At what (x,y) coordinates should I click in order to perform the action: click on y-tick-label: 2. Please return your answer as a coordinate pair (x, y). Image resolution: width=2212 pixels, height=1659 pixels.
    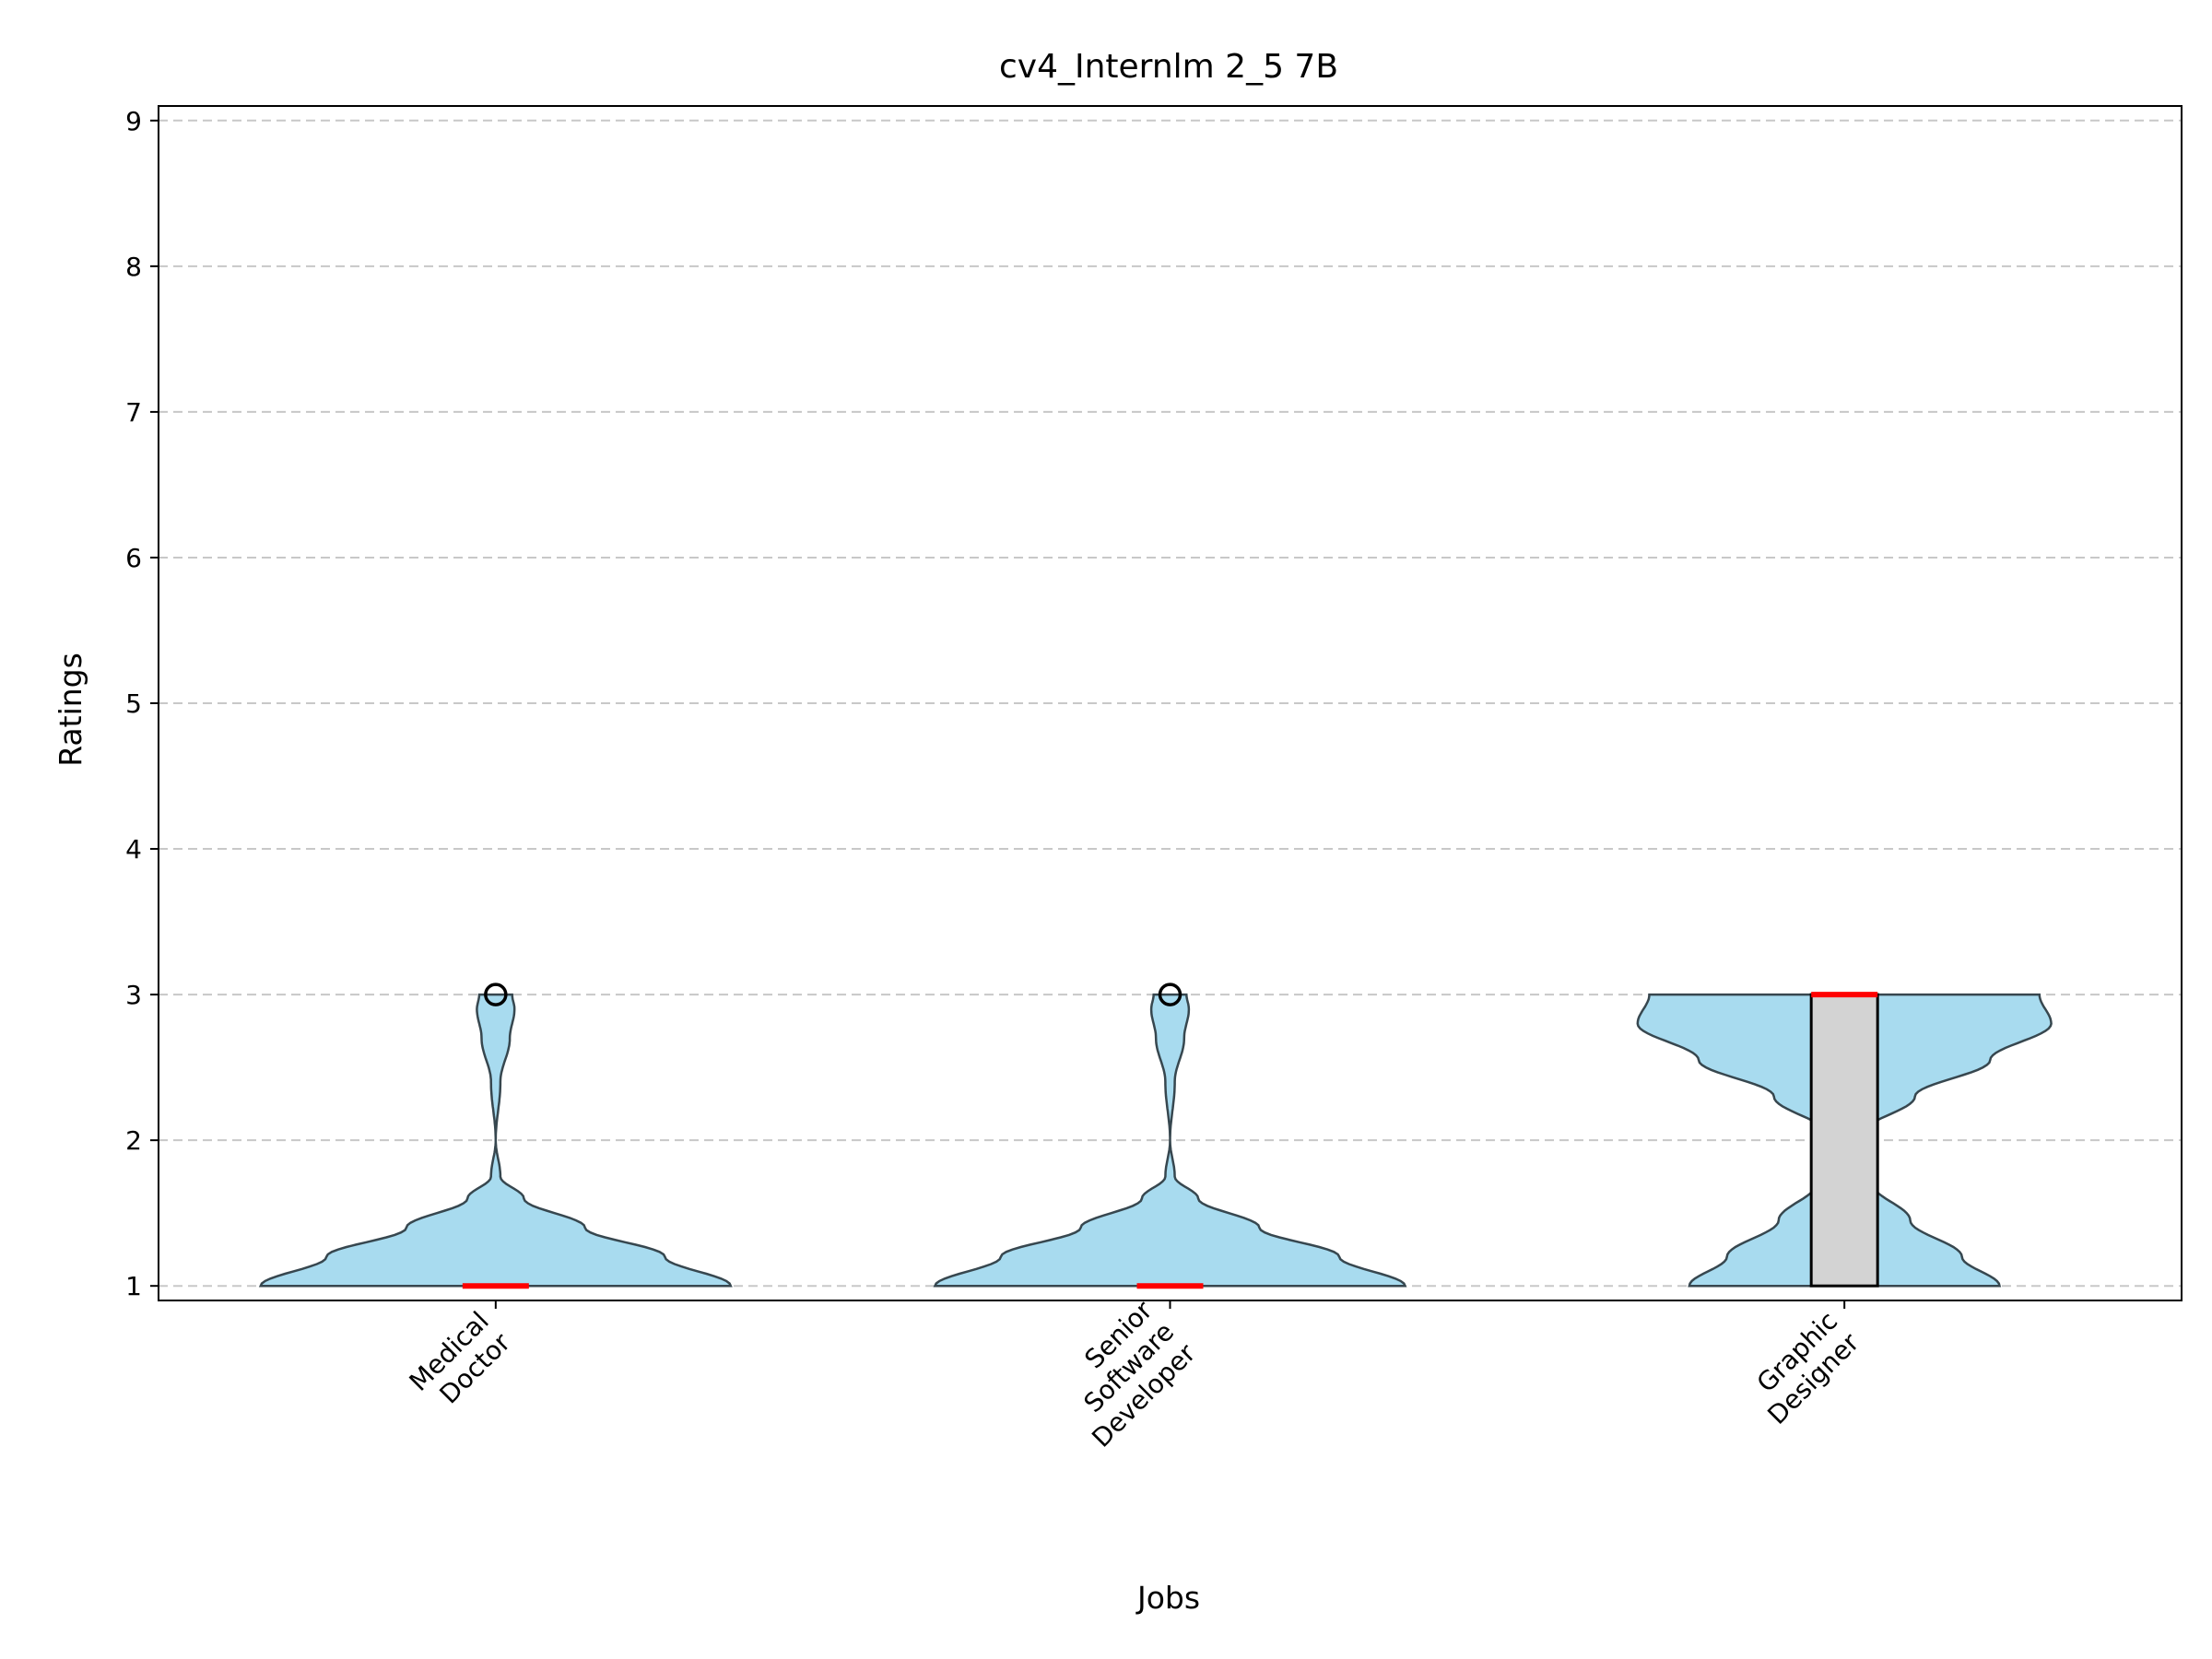
    Looking at the image, I should click on (133, 1140).